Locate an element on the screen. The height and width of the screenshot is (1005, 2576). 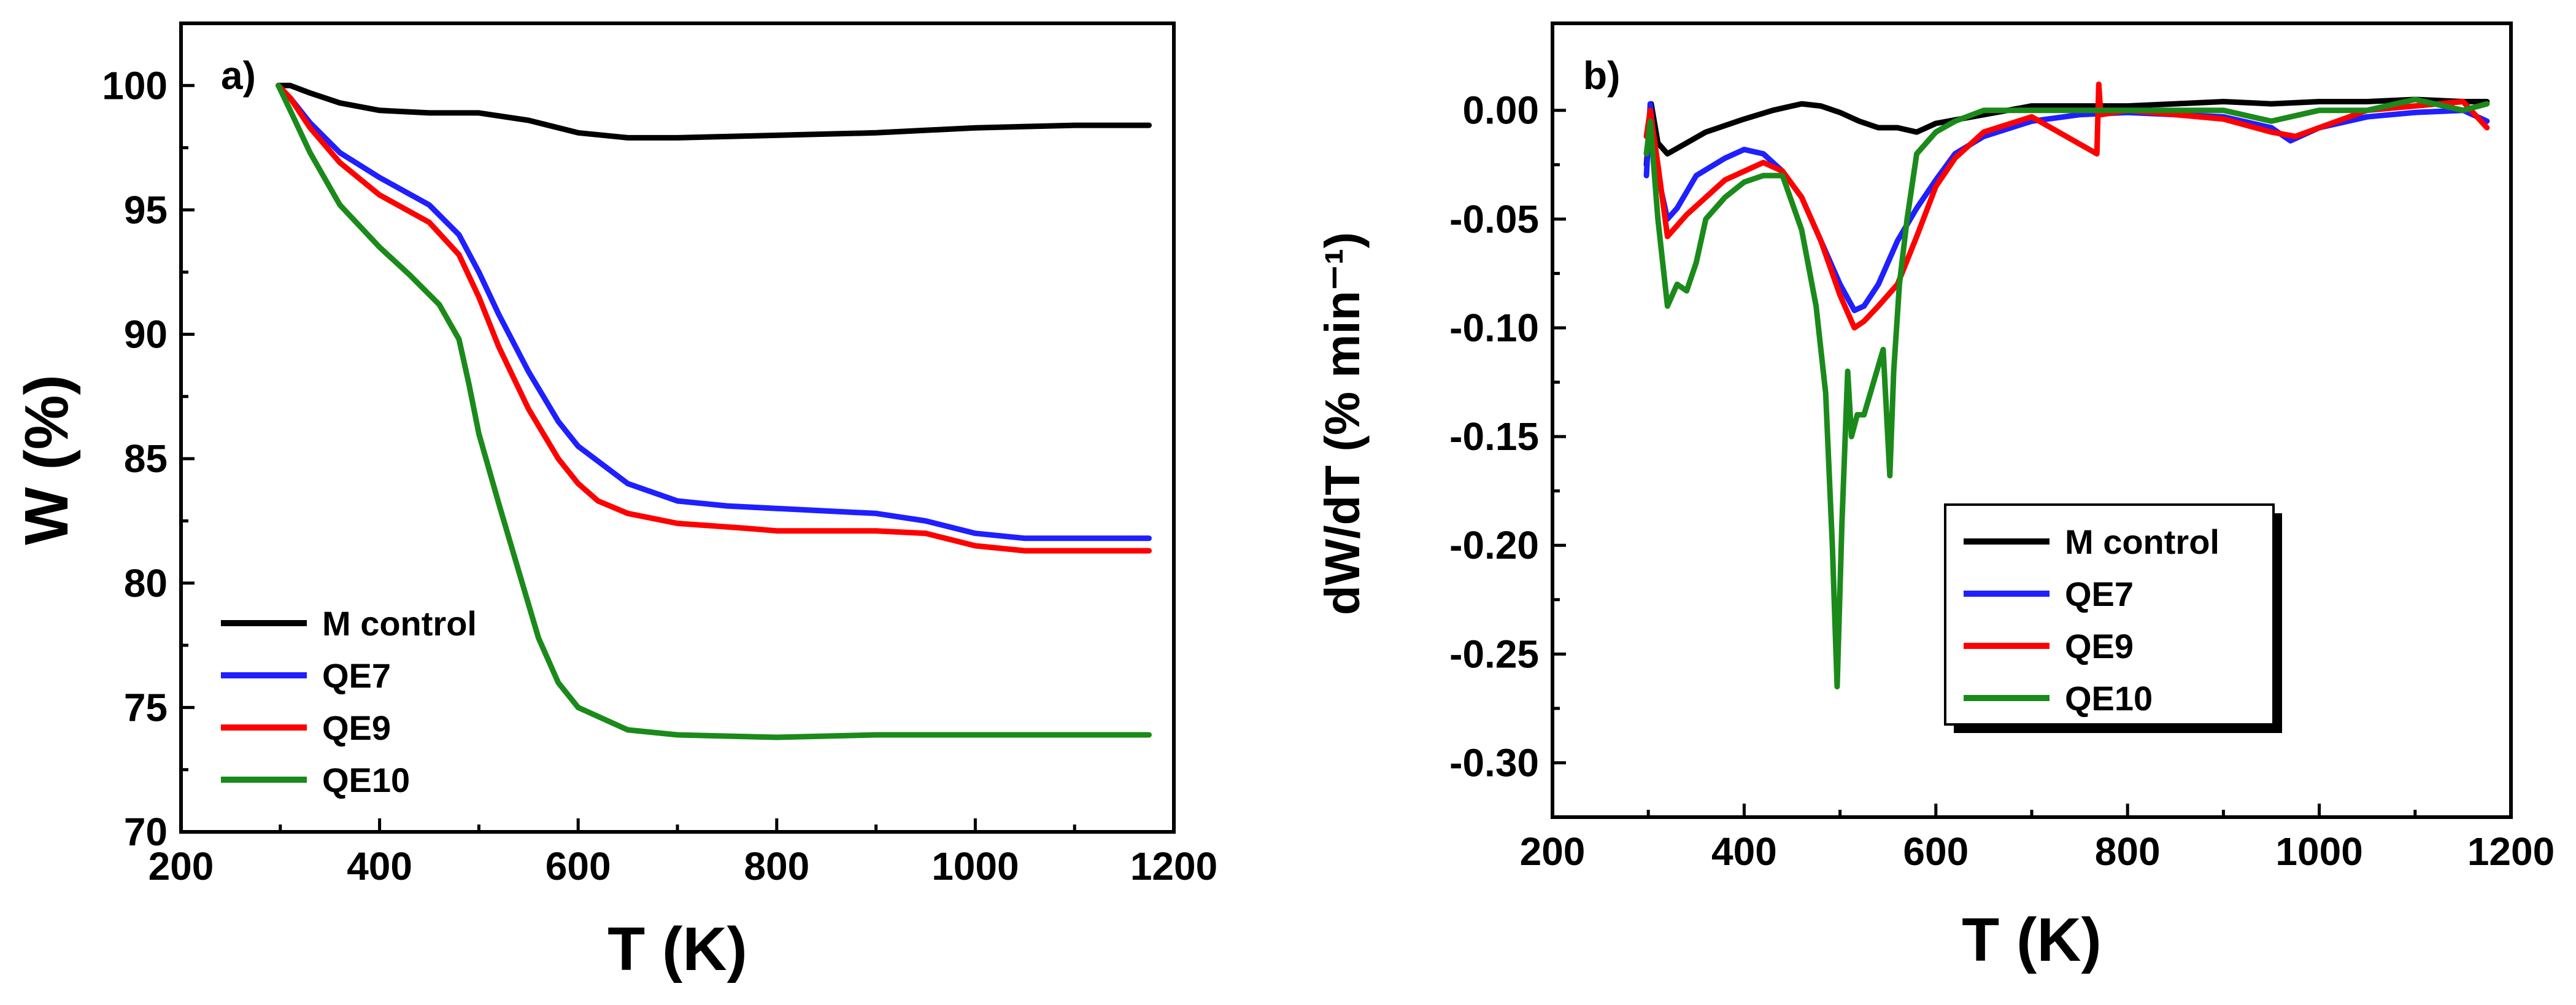
panel-a-x-axis-title: T (K) is located at coordinates (677, 949).